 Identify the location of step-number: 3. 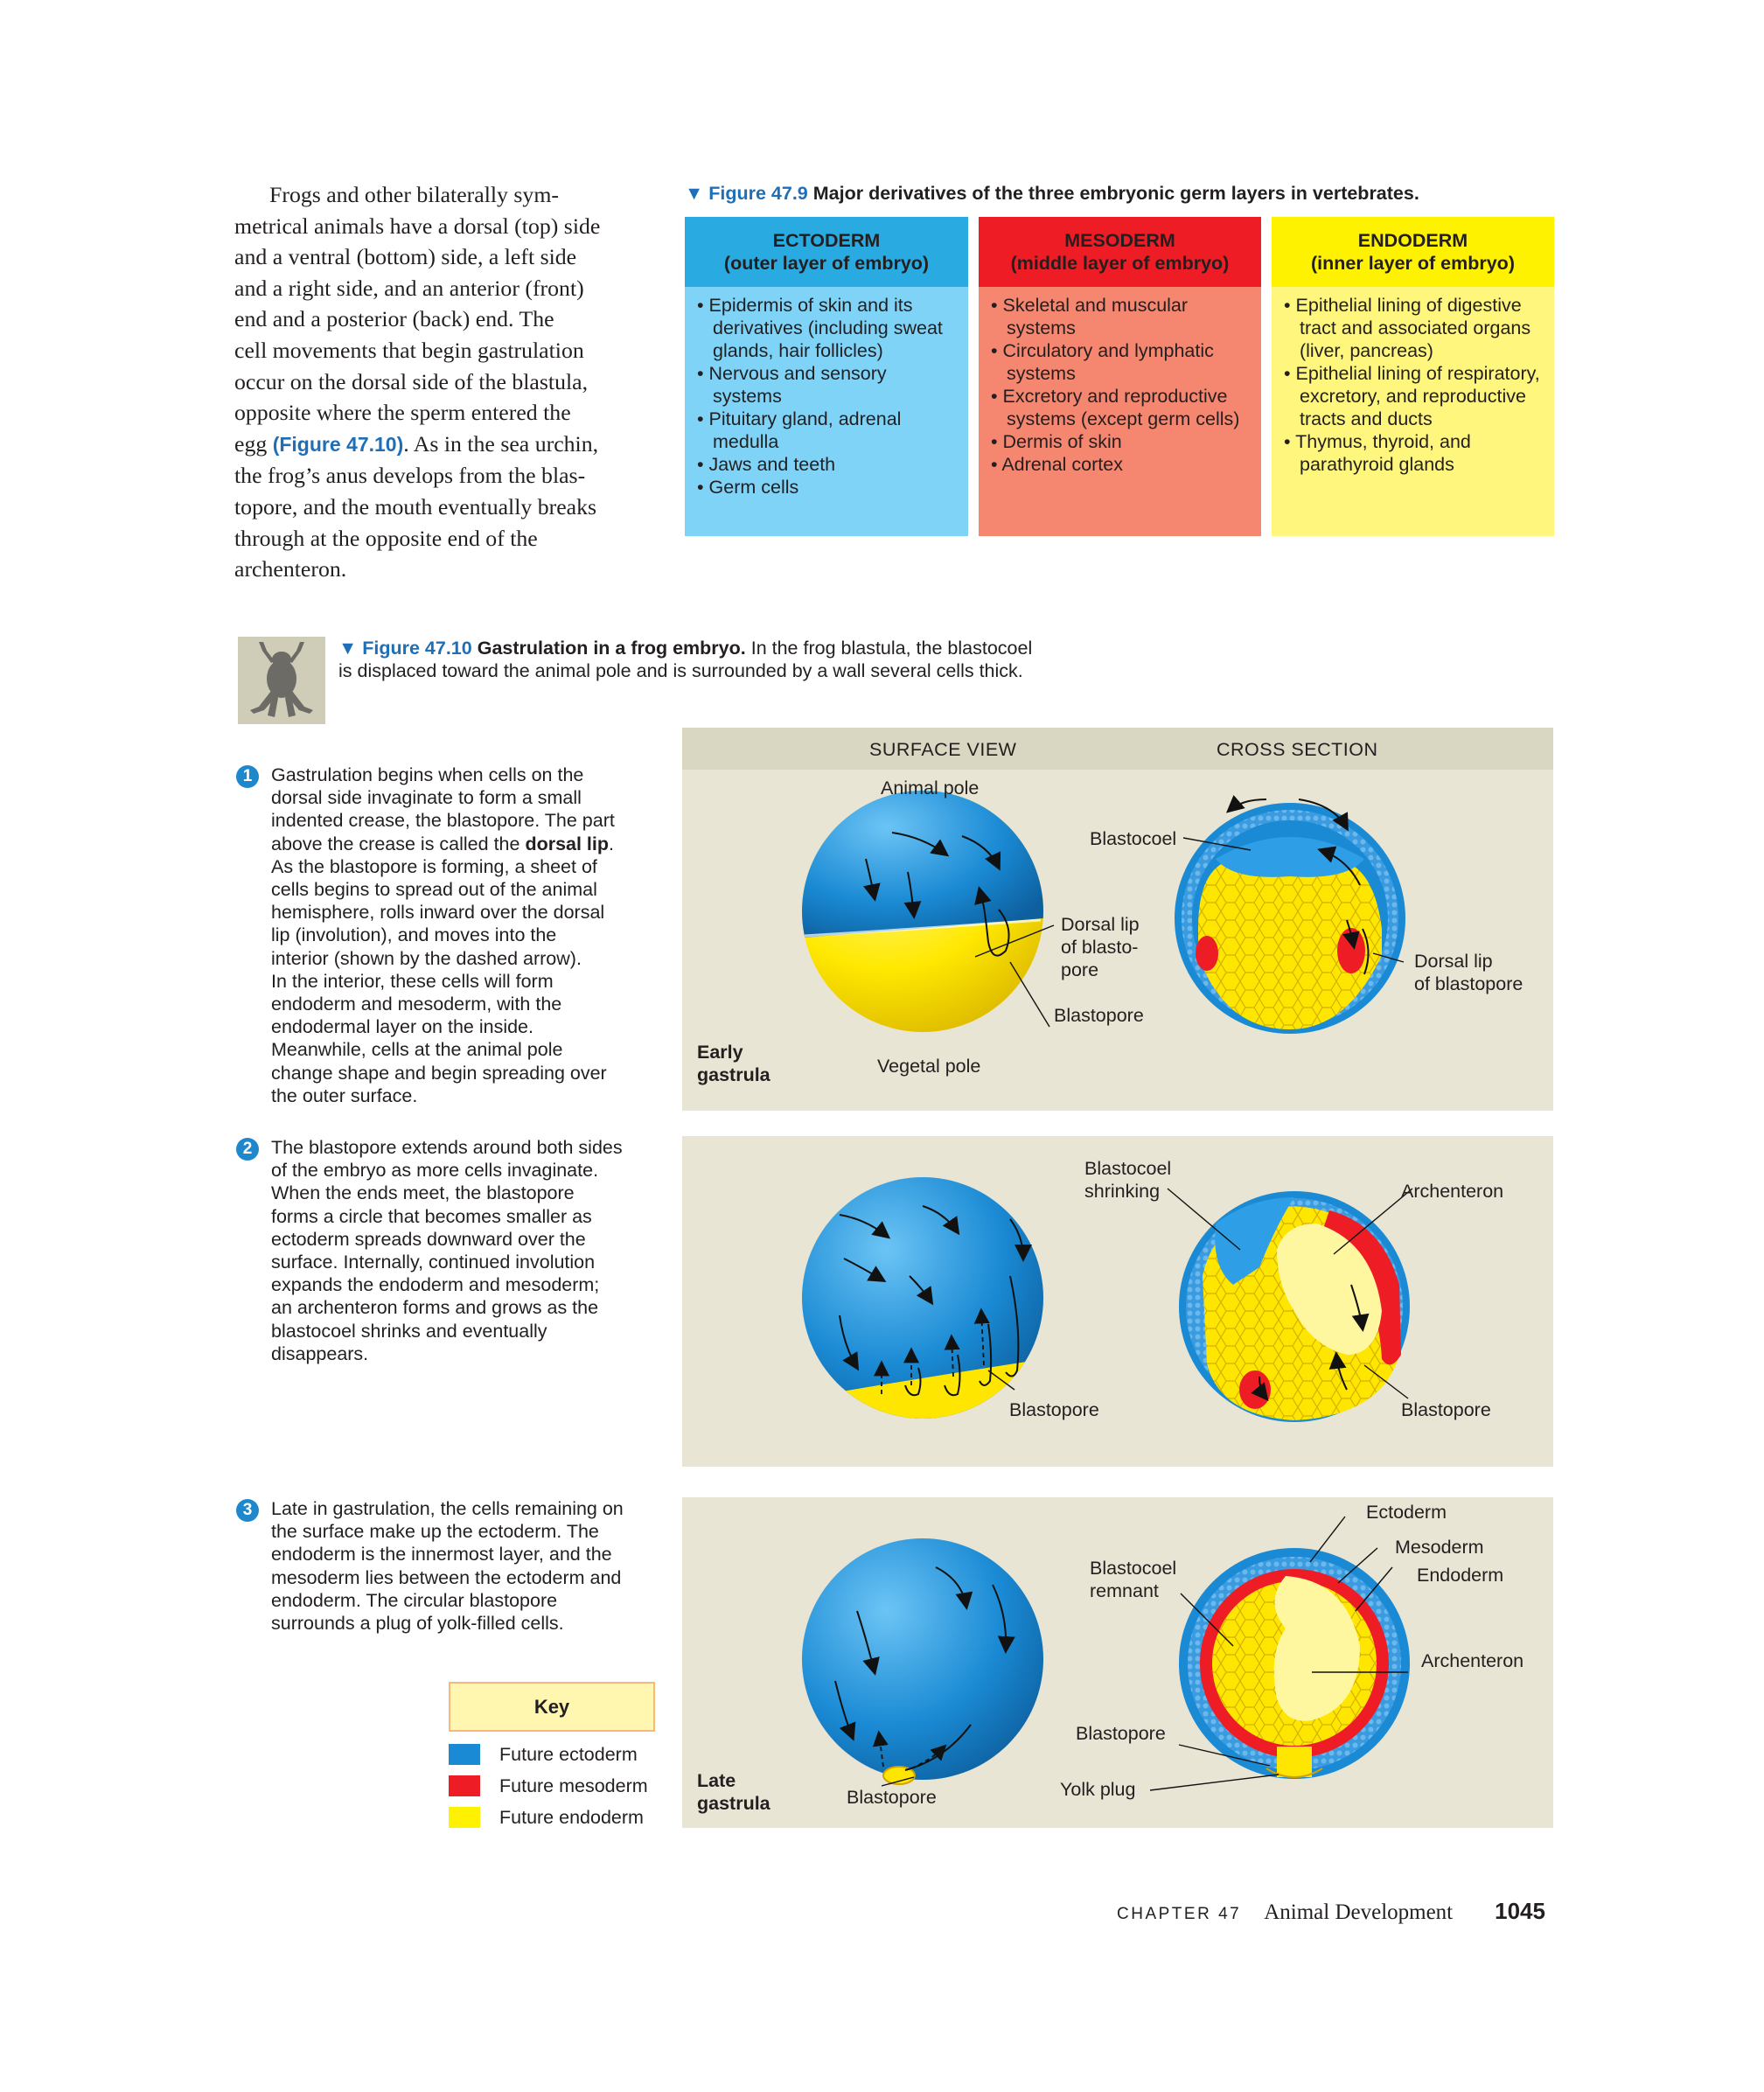
(248, 1510).